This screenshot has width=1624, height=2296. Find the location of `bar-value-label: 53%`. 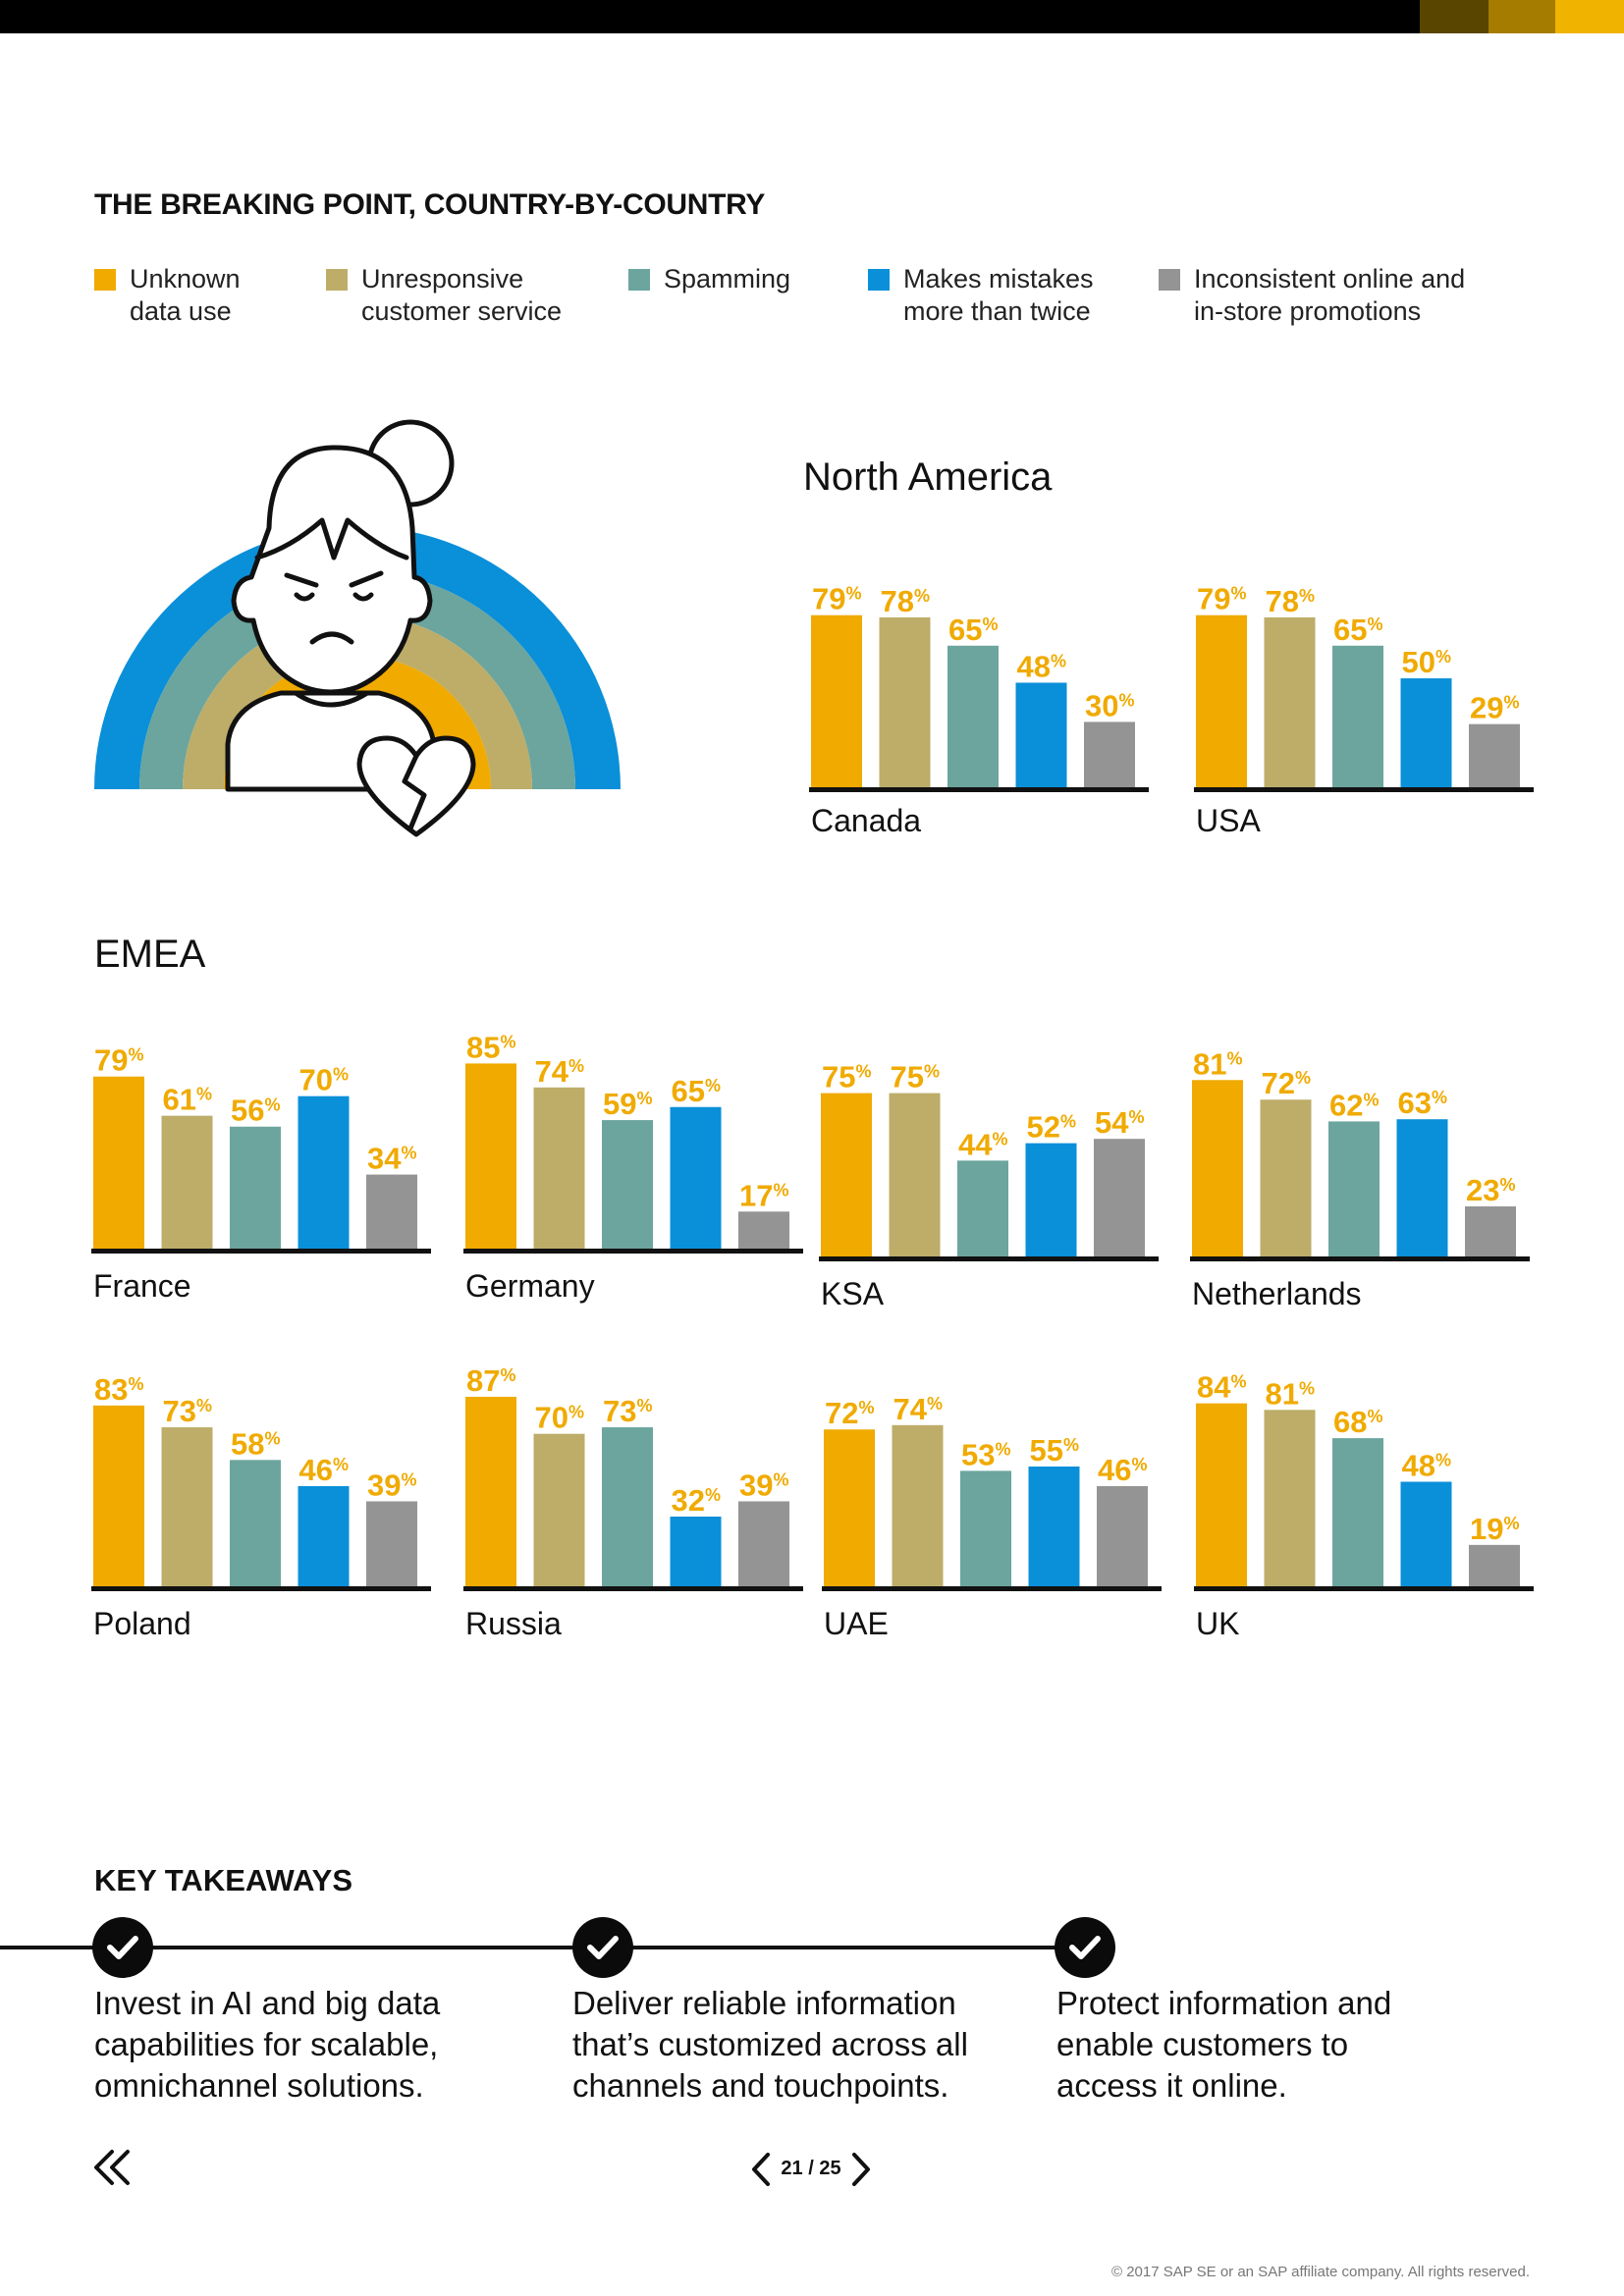

bar-value-label: 53% is located at coordinates (986, 1454).